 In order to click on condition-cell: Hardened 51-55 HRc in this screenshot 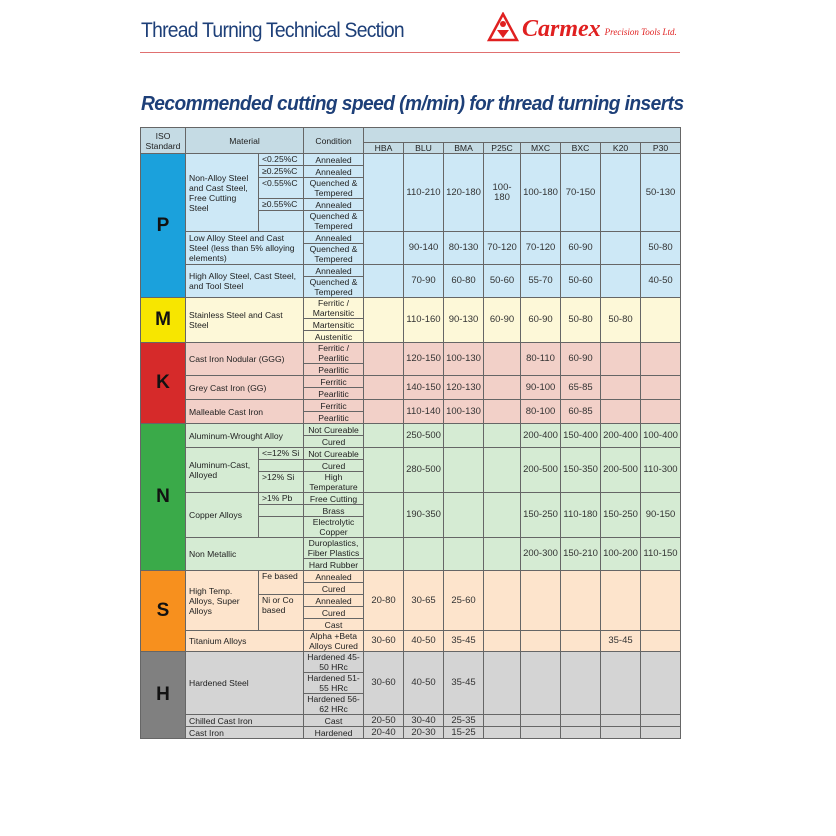, I will do `click(334, 683)`.